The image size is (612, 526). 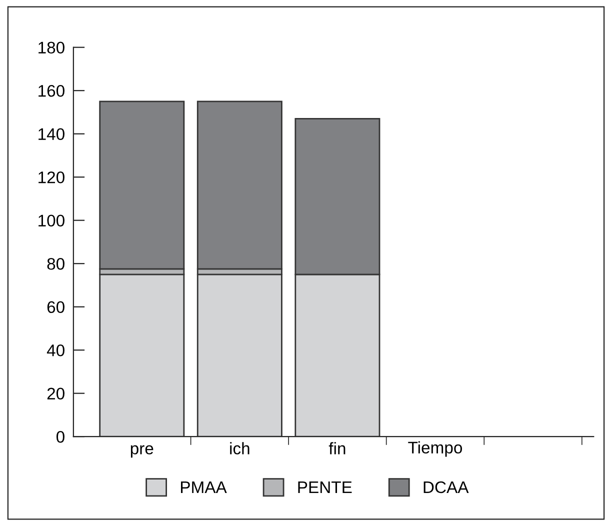 I want to click on x-axis-title: Tiempo, so click(x=435, y=449).